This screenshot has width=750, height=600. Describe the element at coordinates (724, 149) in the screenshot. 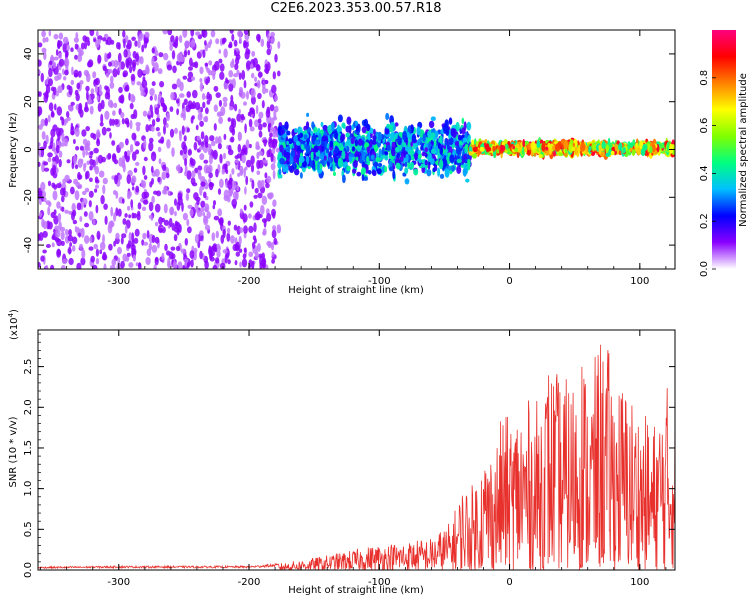

I see `colorbar-gradient` at that location.